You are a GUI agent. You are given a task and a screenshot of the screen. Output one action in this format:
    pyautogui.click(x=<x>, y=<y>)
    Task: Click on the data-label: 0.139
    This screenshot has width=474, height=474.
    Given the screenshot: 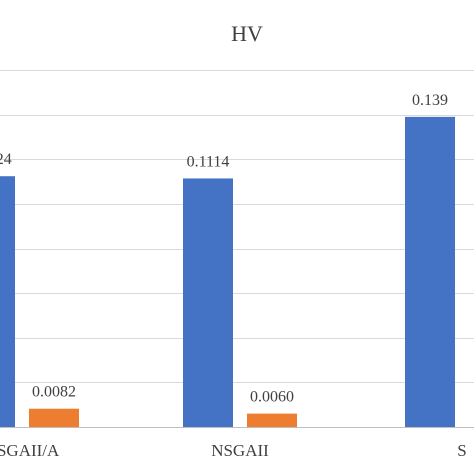 What is the action you would take?
    pyautogui.click(x=430, y=100)
    